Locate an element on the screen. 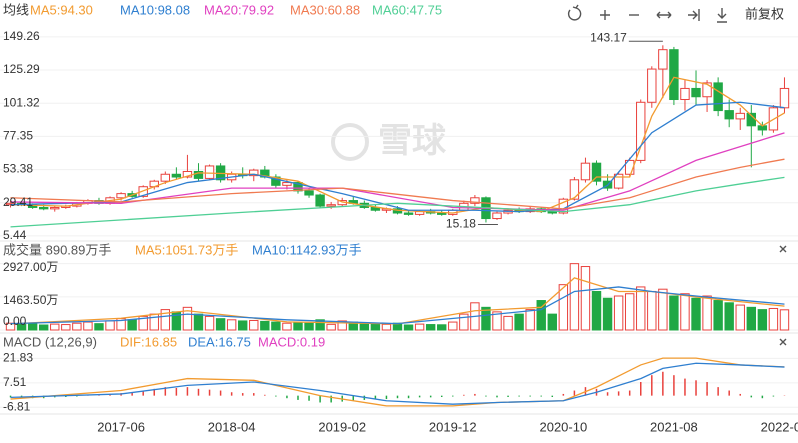 The image size is (798, 443). x-tick-label: 2019-12 is located at coordinates (453, 426).